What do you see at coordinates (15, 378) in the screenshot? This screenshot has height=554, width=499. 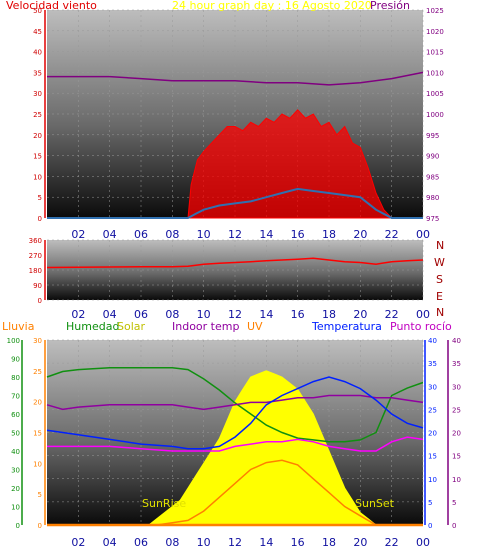 I see `bot-rain-tick-8: 80` at bounding box center [15, 378].